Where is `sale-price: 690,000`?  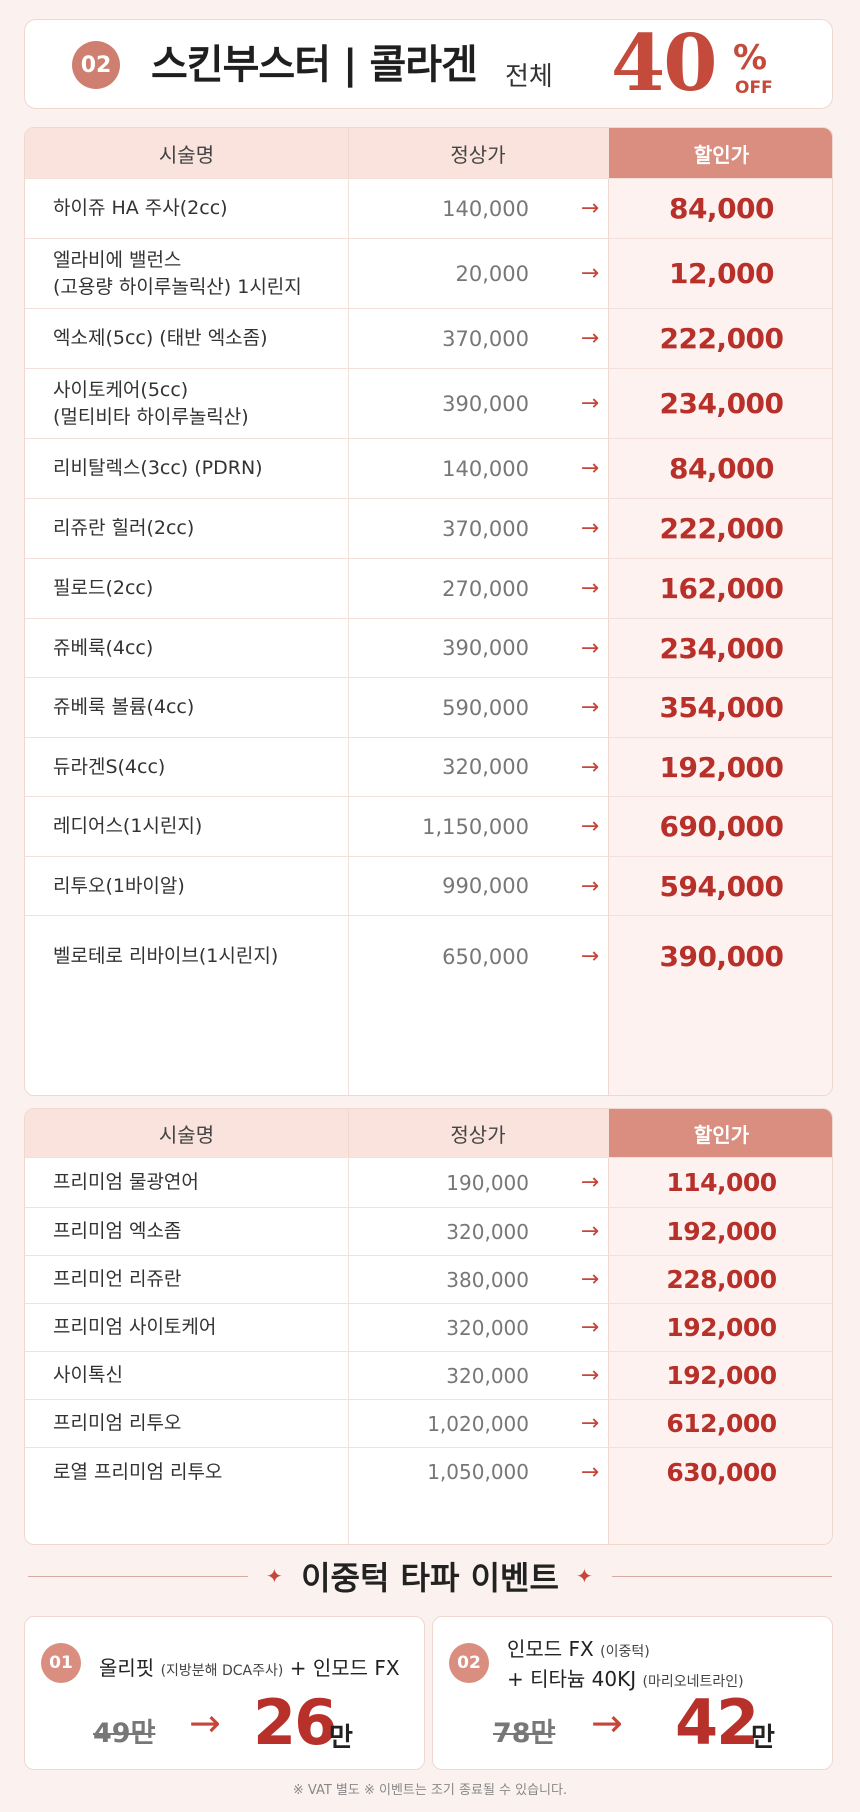
sale-price: 690,000 is located at coordinates (721, 826).